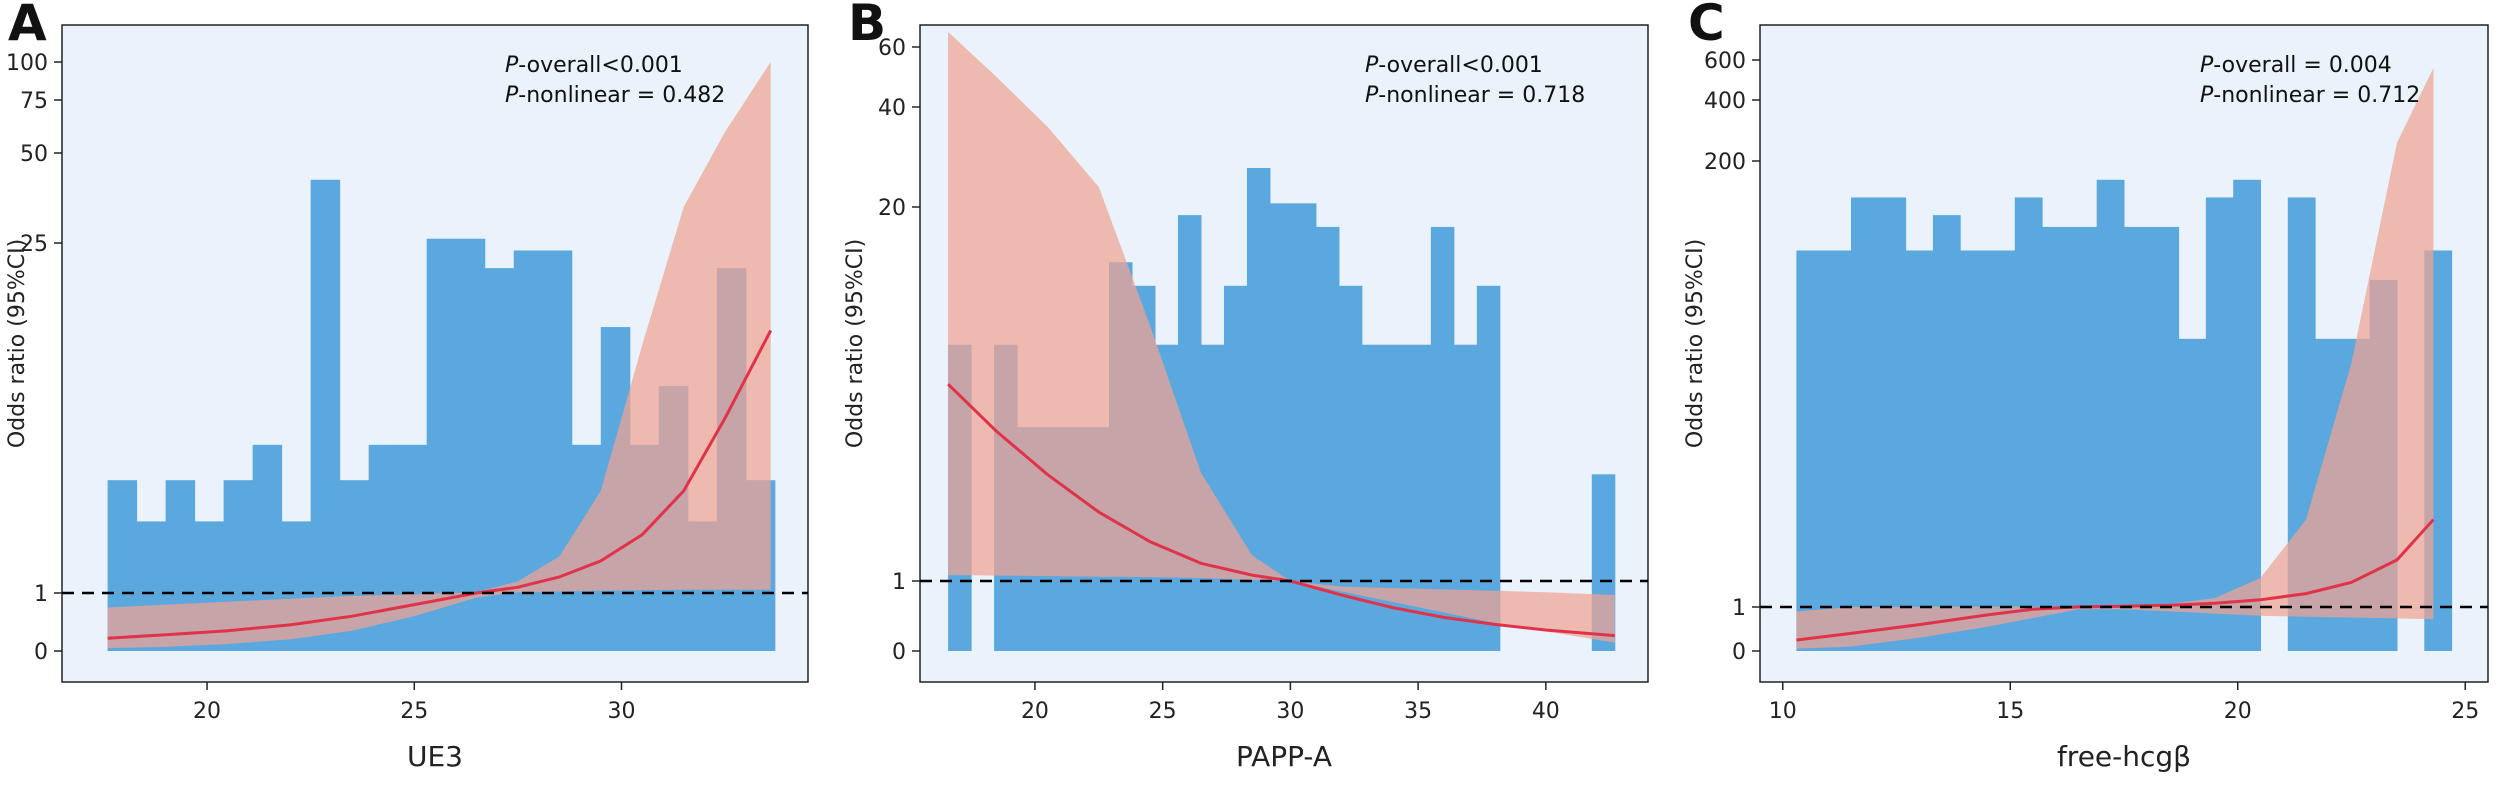 The image size is (2520, 789). Describe the element at coordinates (892, 108) in the screenshot. I see `y-tick-label: 40` at that location.